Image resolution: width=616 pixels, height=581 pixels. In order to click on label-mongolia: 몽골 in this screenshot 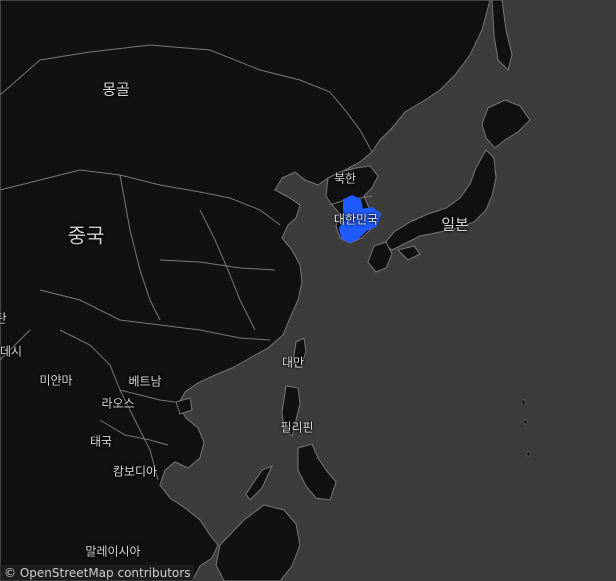, I will do `click(116, 89)`.